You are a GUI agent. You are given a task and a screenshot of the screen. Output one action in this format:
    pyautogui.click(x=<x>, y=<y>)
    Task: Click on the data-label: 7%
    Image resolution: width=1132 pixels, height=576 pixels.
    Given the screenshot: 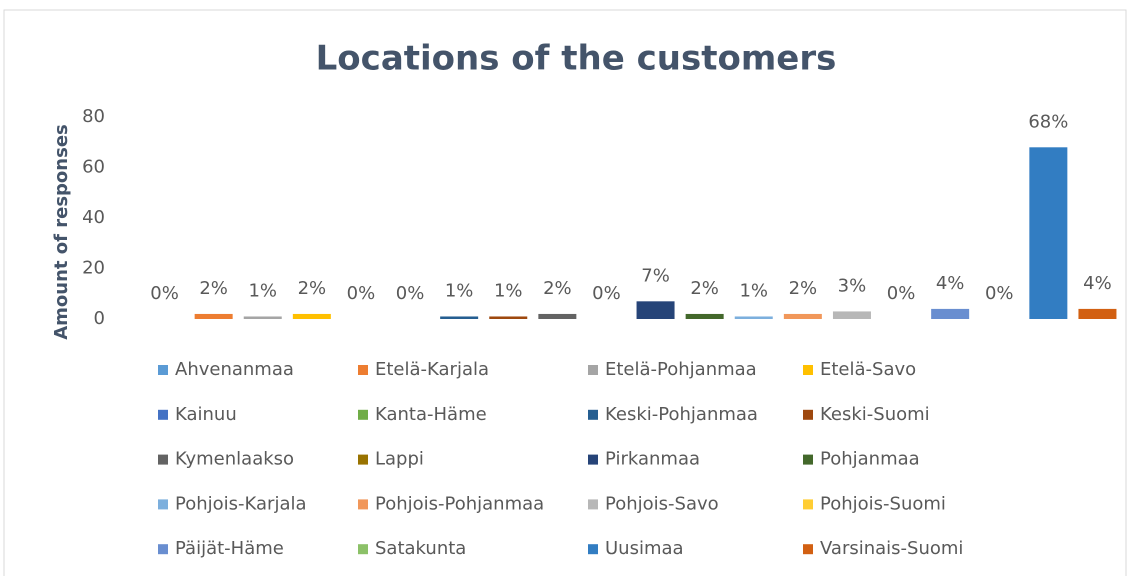 What is the action you would take?
    pyautogui.click(x=655, y=275)
    